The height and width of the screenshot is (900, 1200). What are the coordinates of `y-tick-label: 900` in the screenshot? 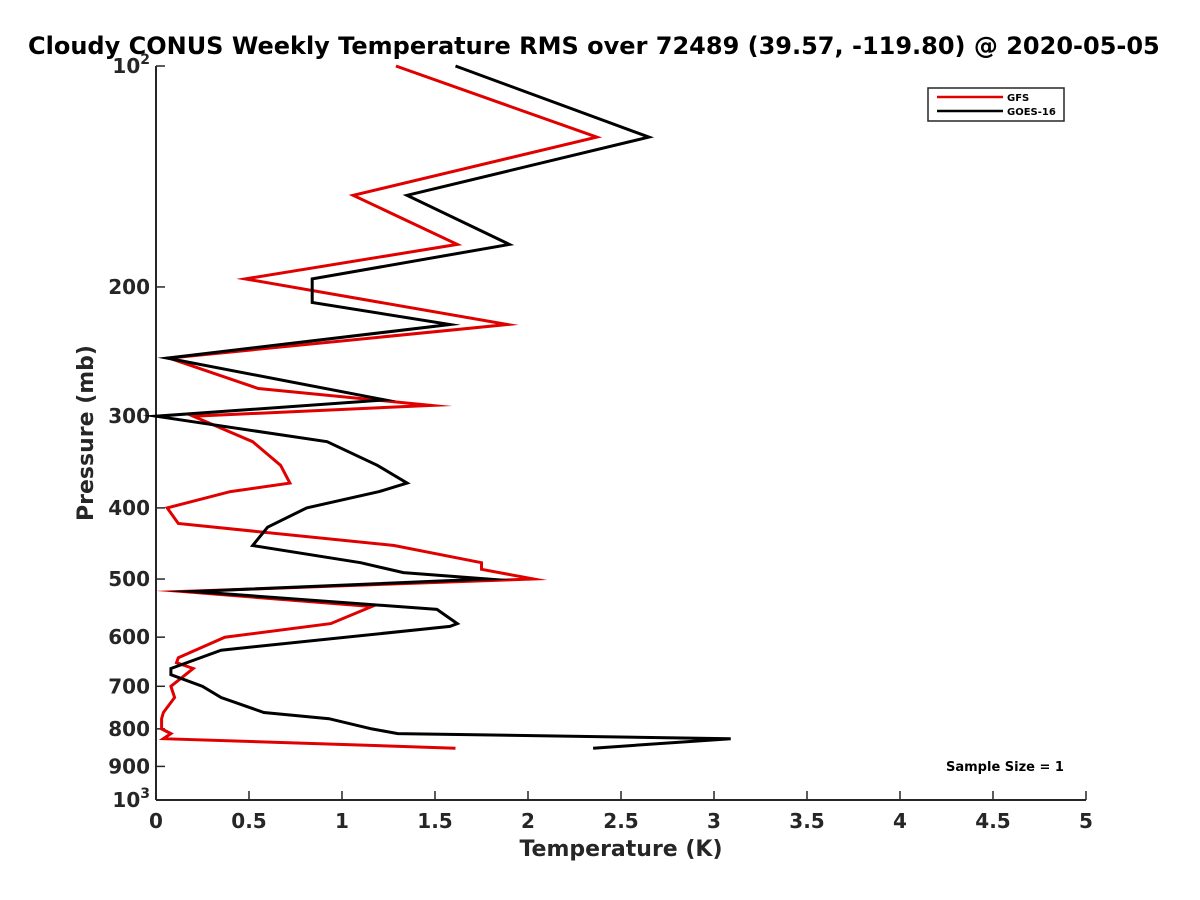 It's located at (129, 766).